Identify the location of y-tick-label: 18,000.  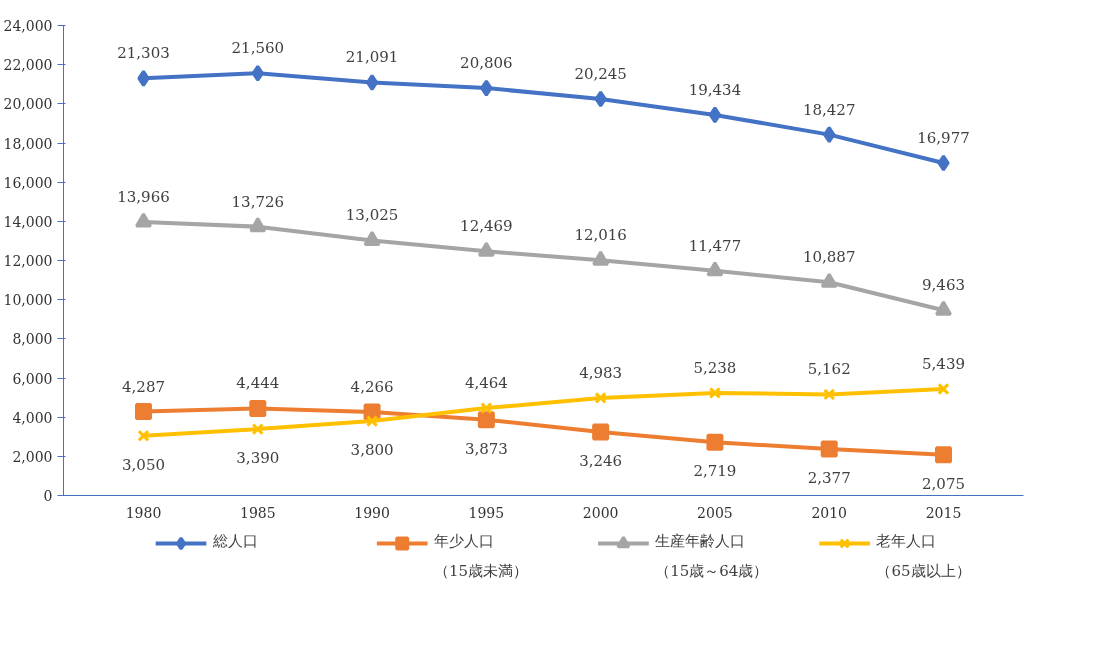
(28, 143).